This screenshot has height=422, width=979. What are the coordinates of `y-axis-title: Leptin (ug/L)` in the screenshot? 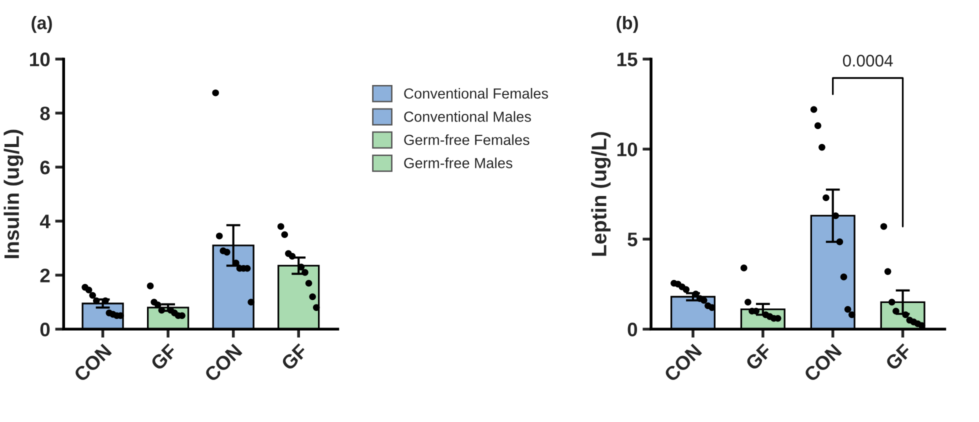 It's located at (601, 194).